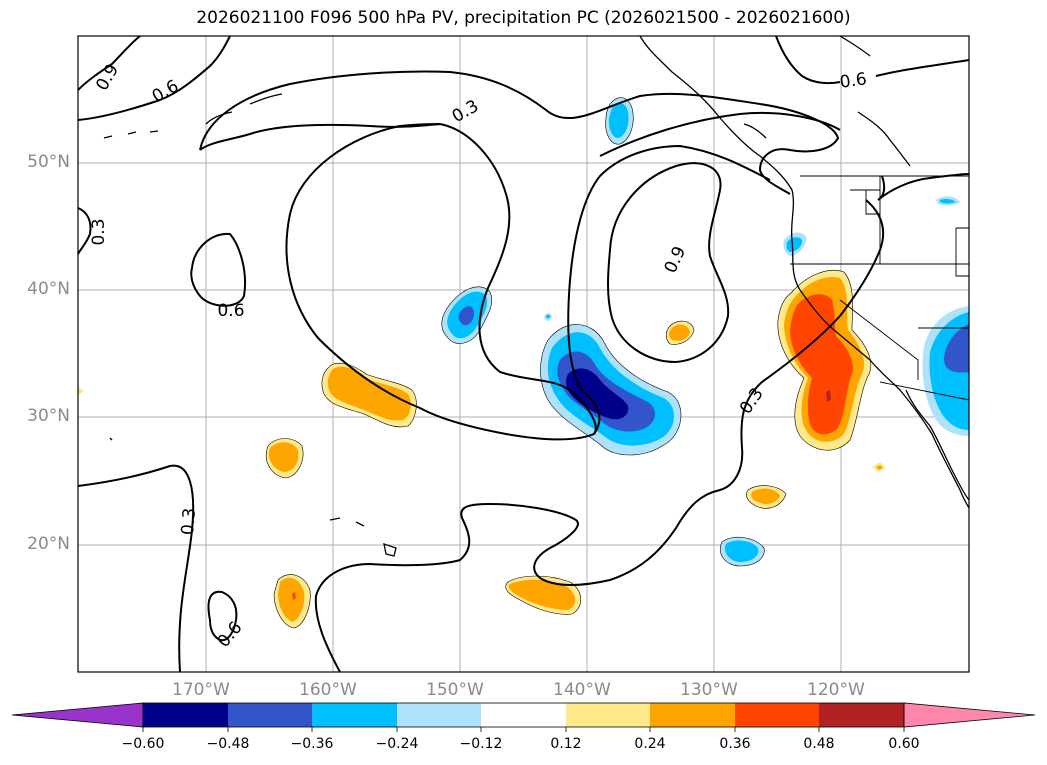 The image size is (1047, 765). What do you see at coordinates (84, 231) in the screenshot?
I see `pv-contour-0.3-left` at bounding box center [84, 231].